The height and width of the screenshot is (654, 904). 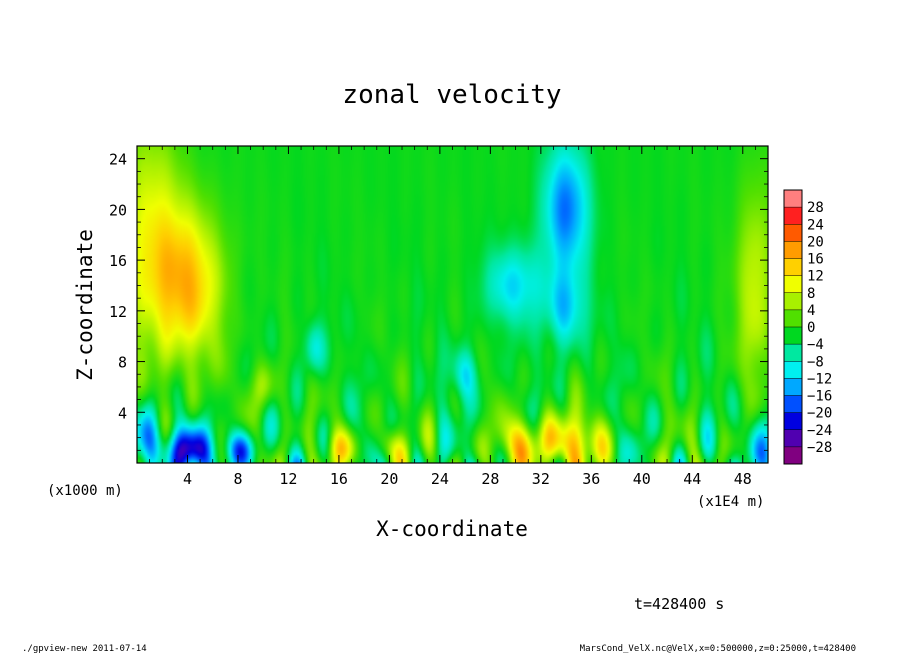 What do you see at coordinates (118, 210) in the screenshot?
I see `y-tick-label: 20` at bounding box center [118, 210].